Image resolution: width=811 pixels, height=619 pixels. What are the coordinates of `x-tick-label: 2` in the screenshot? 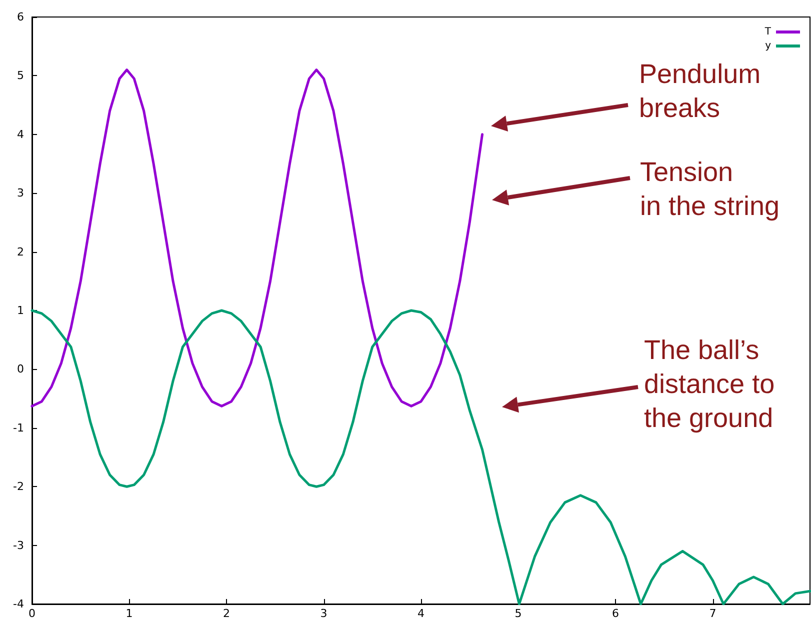 It's located at (226, 613).